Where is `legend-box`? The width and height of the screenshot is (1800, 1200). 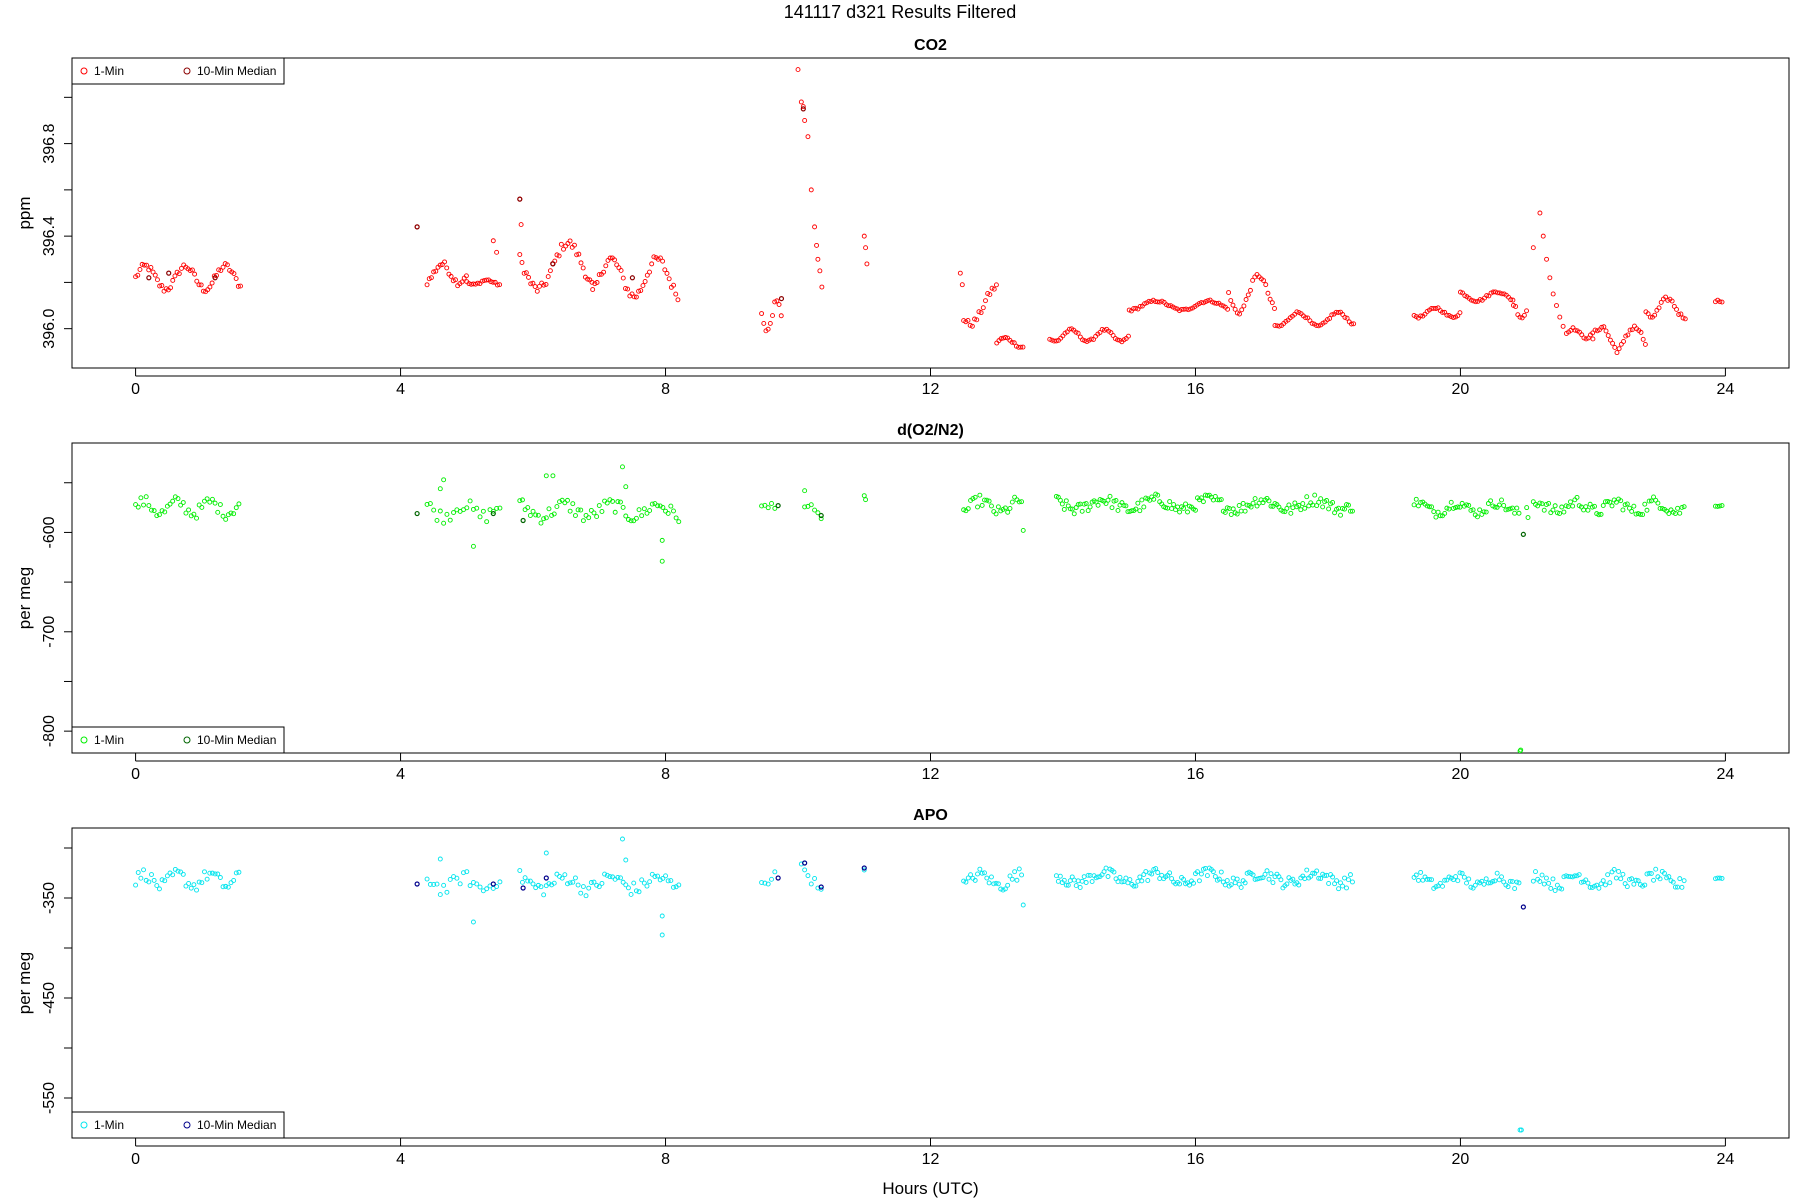
legend-box is located at coordinates (178, 740).